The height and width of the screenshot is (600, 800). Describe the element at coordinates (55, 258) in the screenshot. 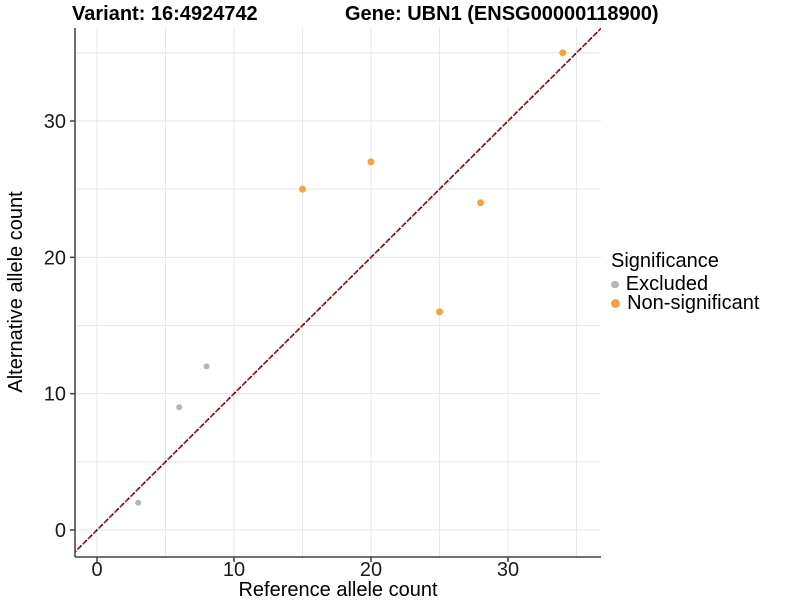

I see `y-tick-label: 20` at that location.